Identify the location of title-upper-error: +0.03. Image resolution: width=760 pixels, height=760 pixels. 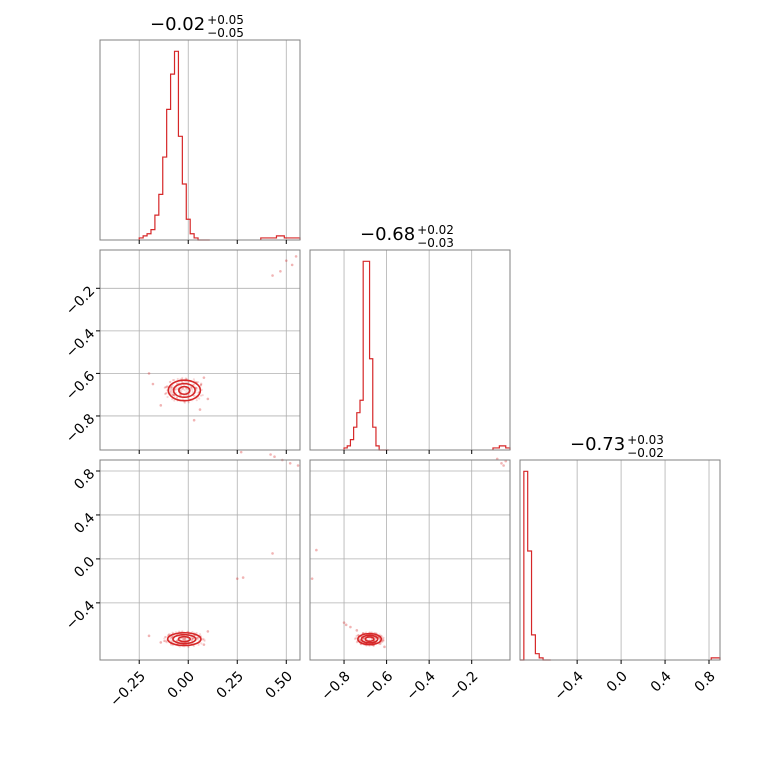
(645, 440).